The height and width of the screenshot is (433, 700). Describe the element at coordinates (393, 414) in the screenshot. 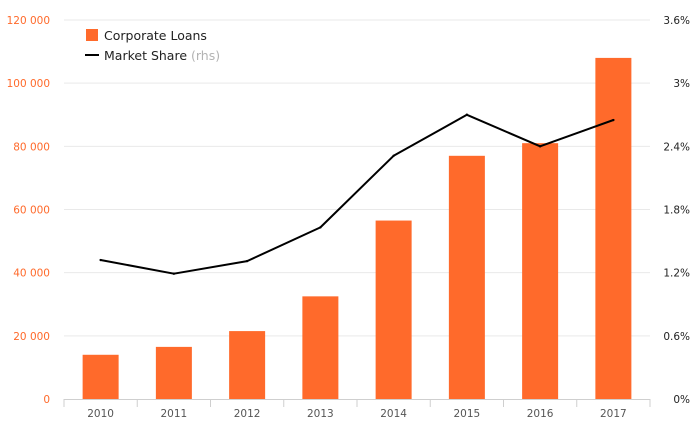

I see `x-tick-label-2014: 2014` at that location.